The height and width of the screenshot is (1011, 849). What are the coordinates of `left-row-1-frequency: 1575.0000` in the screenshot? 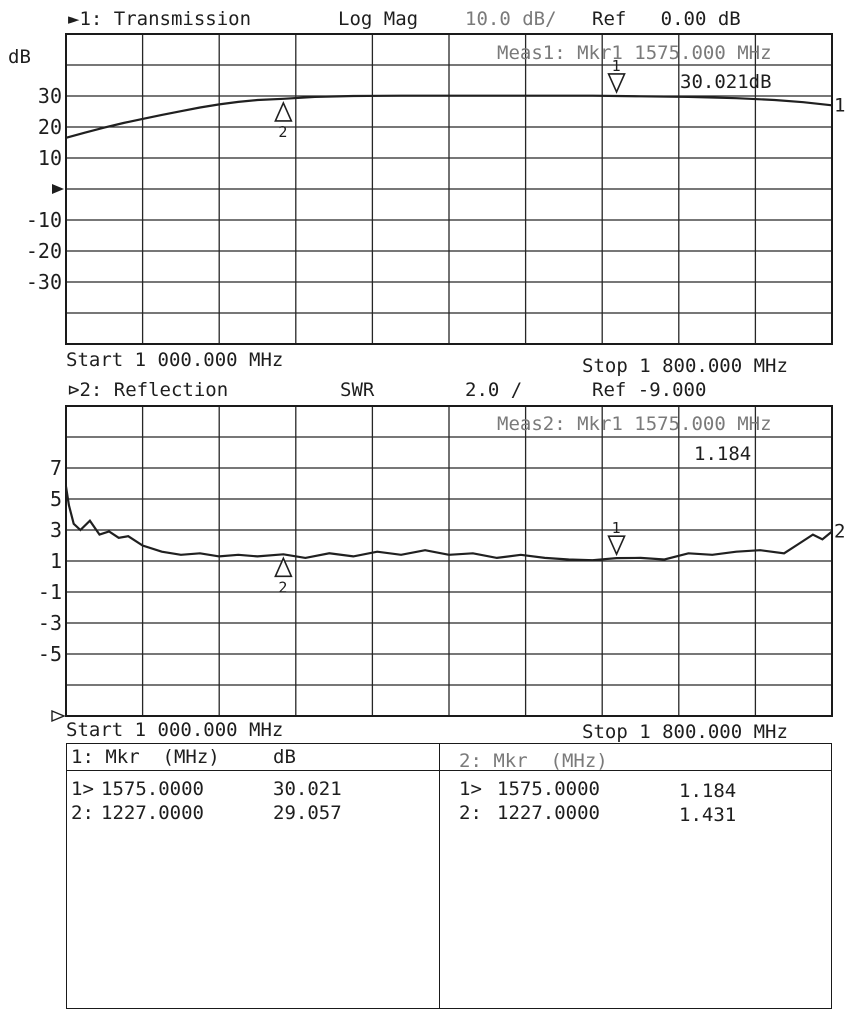 It's located at (152, 789).